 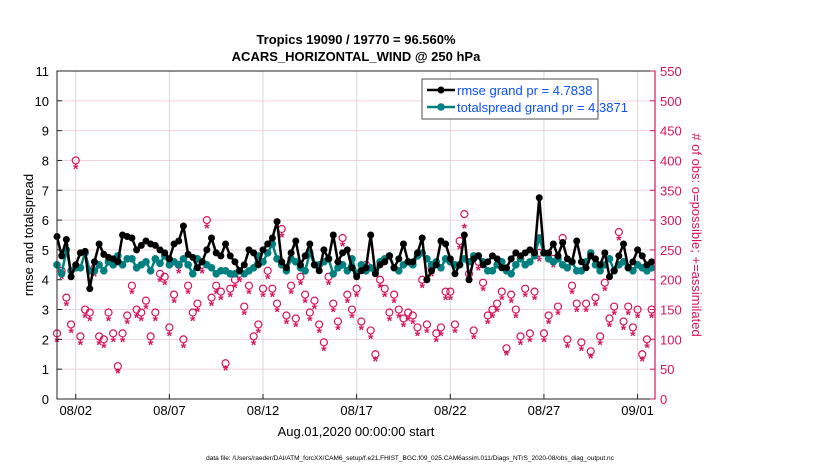 What do you see at coordinates (45, 399) in the screenshot?
I see `y-tick-label: 0` at bounding box center [45, 399].